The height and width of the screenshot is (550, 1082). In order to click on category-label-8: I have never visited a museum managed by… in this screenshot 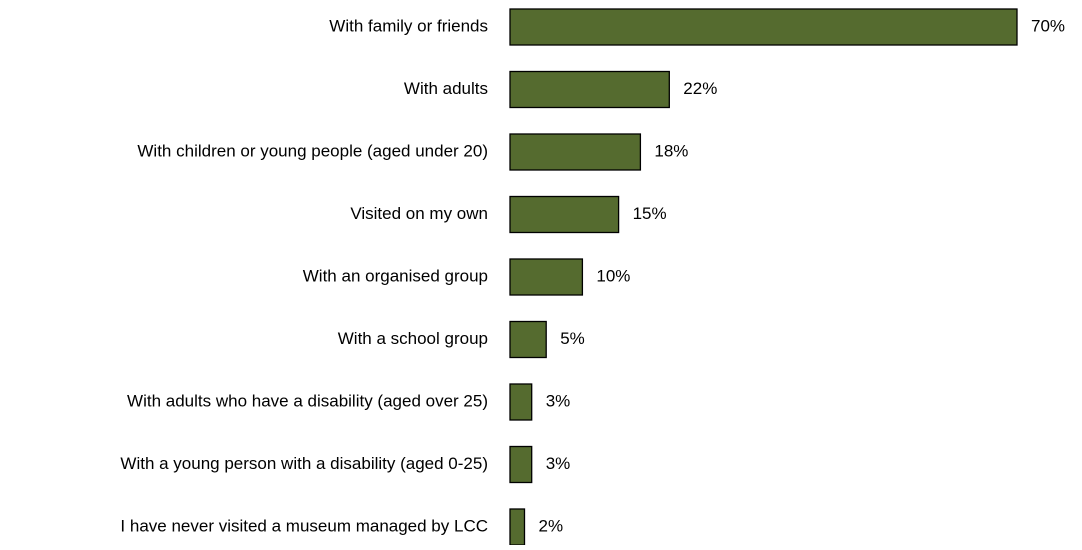, I will do `click(304, 525)`.